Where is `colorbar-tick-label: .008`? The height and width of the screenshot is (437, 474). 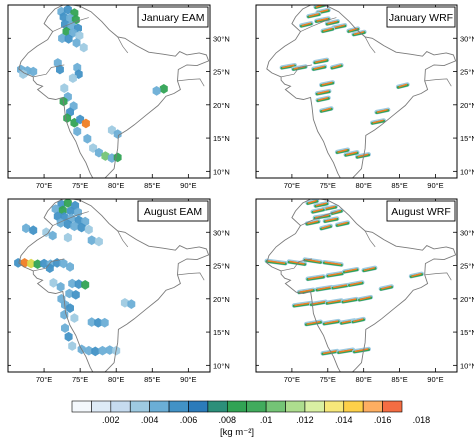
colorbar-tick-label: .008 is located at coordinates (228, 420).